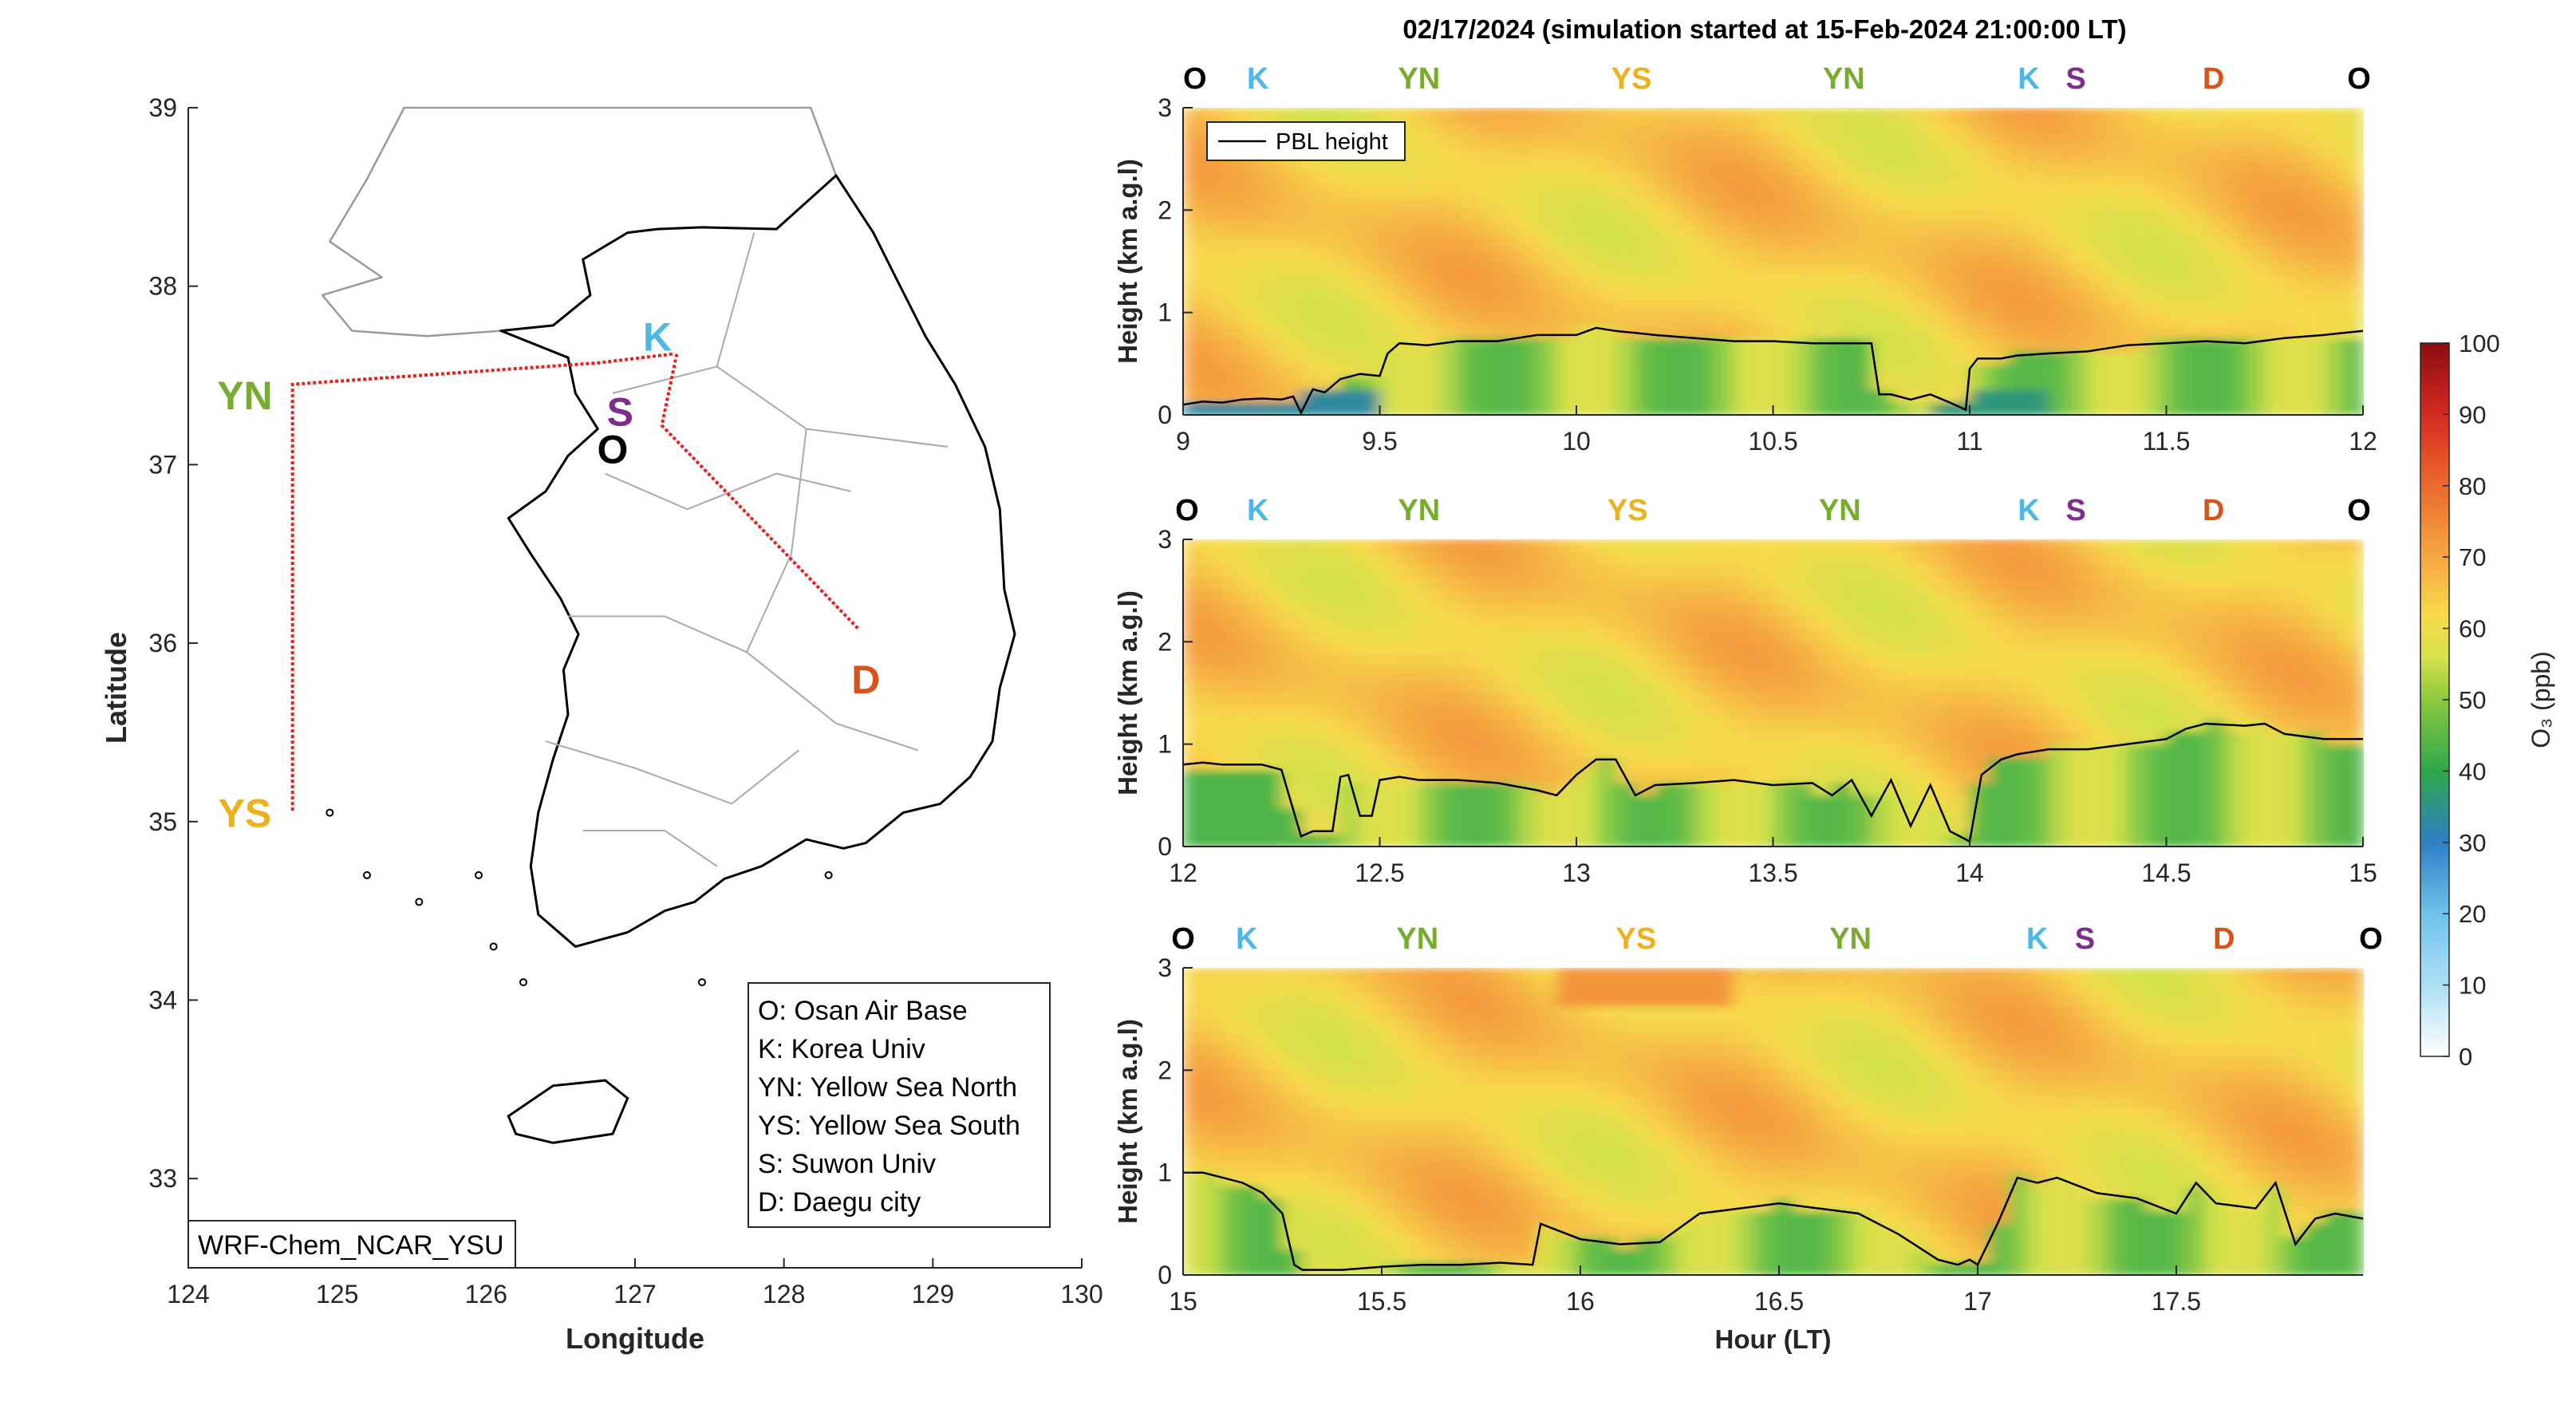 The image size is (2576, 1417). Describe the element at coordinates (523, 982) in the screenshot. I see `island` at that location.